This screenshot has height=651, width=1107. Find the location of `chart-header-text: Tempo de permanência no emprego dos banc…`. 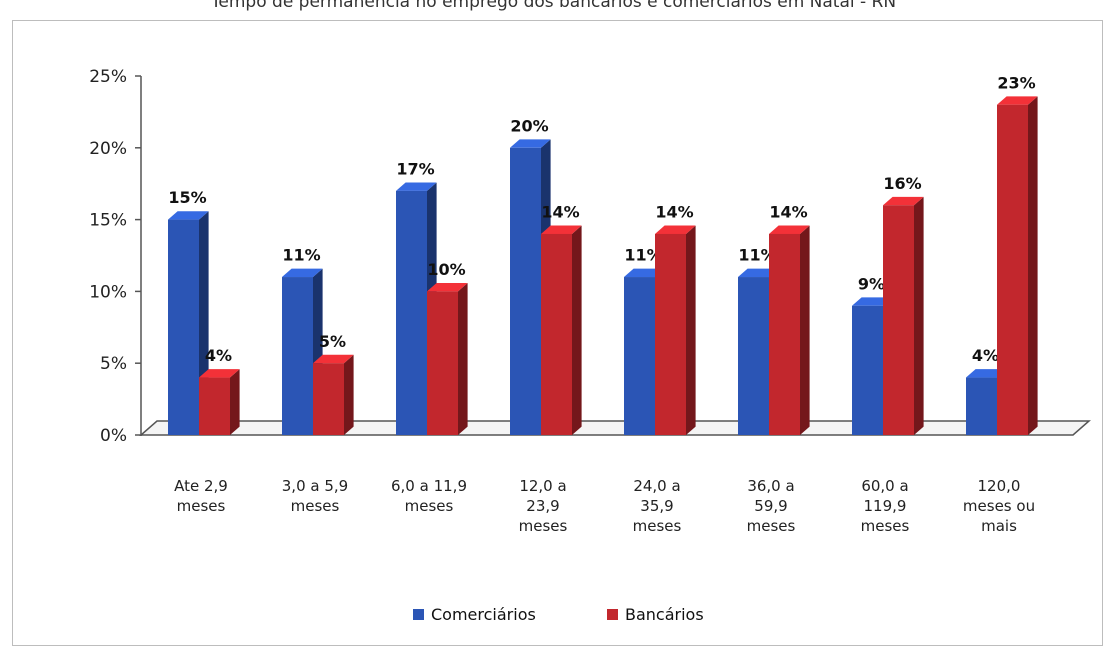

chart-header-text: Tempo de permanência no emprego dos banc… is located at coordinates (553, 6).